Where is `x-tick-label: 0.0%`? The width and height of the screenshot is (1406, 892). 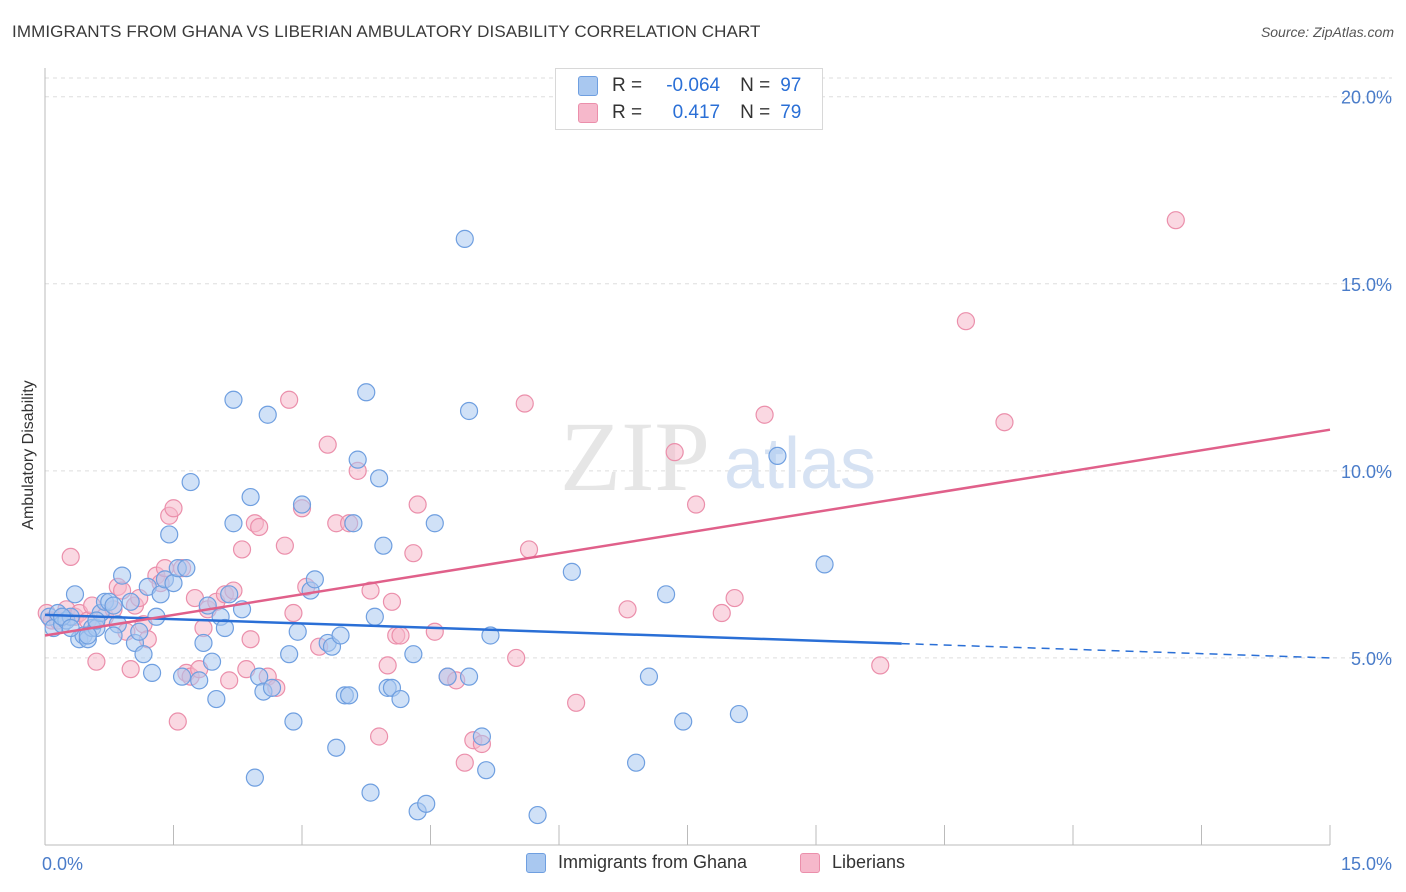
x-tick-label: 0.0% is located at coordinates (62, 864).